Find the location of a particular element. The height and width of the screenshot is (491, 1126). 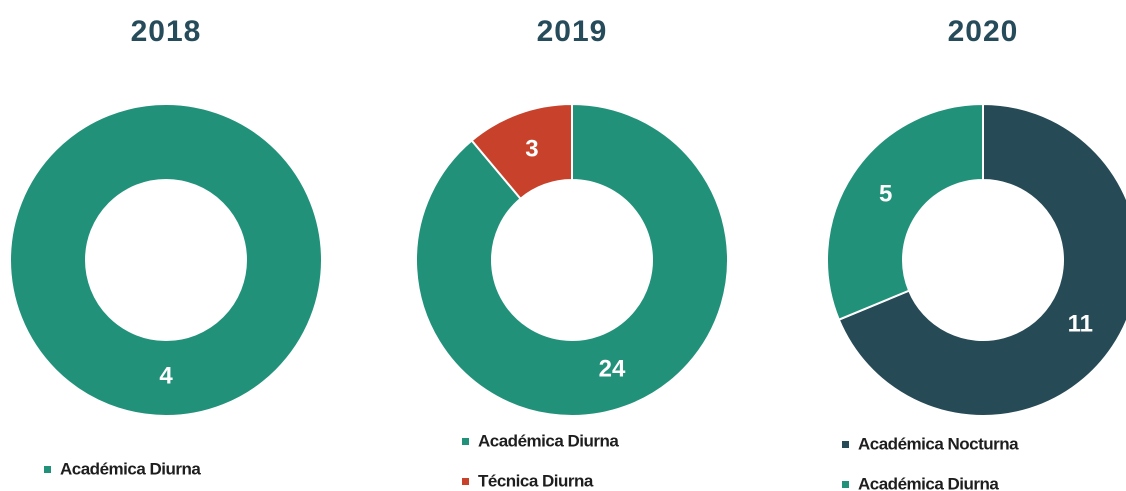

data-label: 5 is located at coordinates (885, 193).